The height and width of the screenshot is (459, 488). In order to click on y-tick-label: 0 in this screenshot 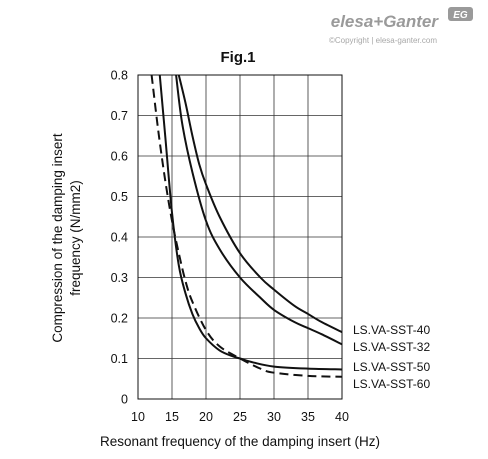, I will do `click(124, 400)`.